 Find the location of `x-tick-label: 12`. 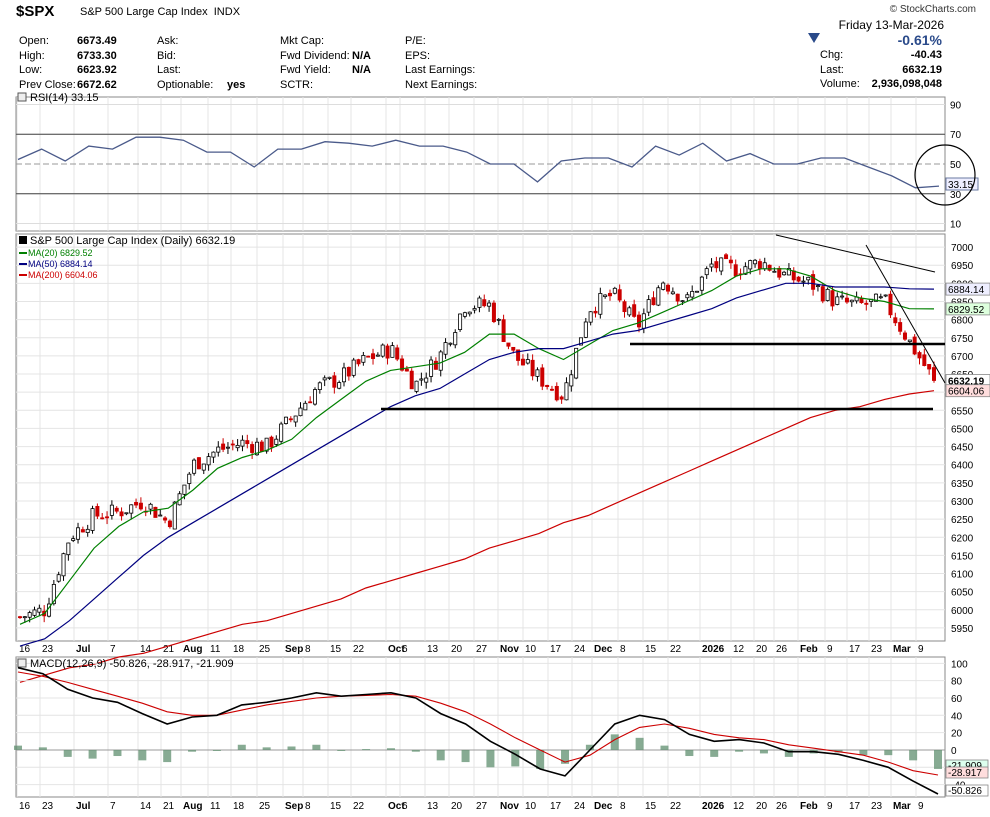

x-tick-label: 12 is located at coordinates (739, 806).